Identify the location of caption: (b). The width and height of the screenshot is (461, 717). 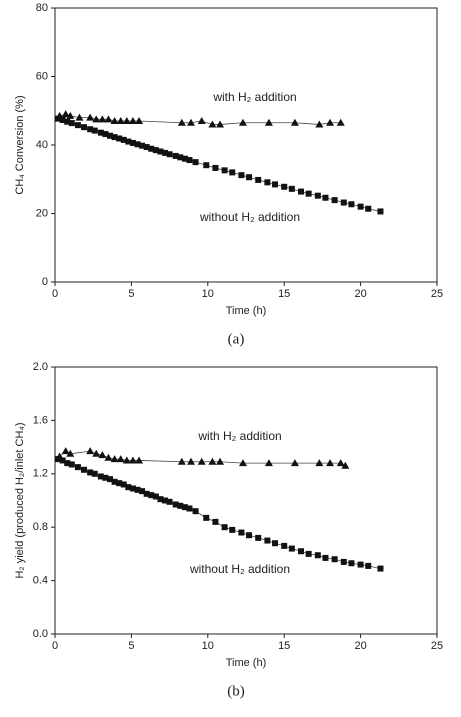
(236, 691).